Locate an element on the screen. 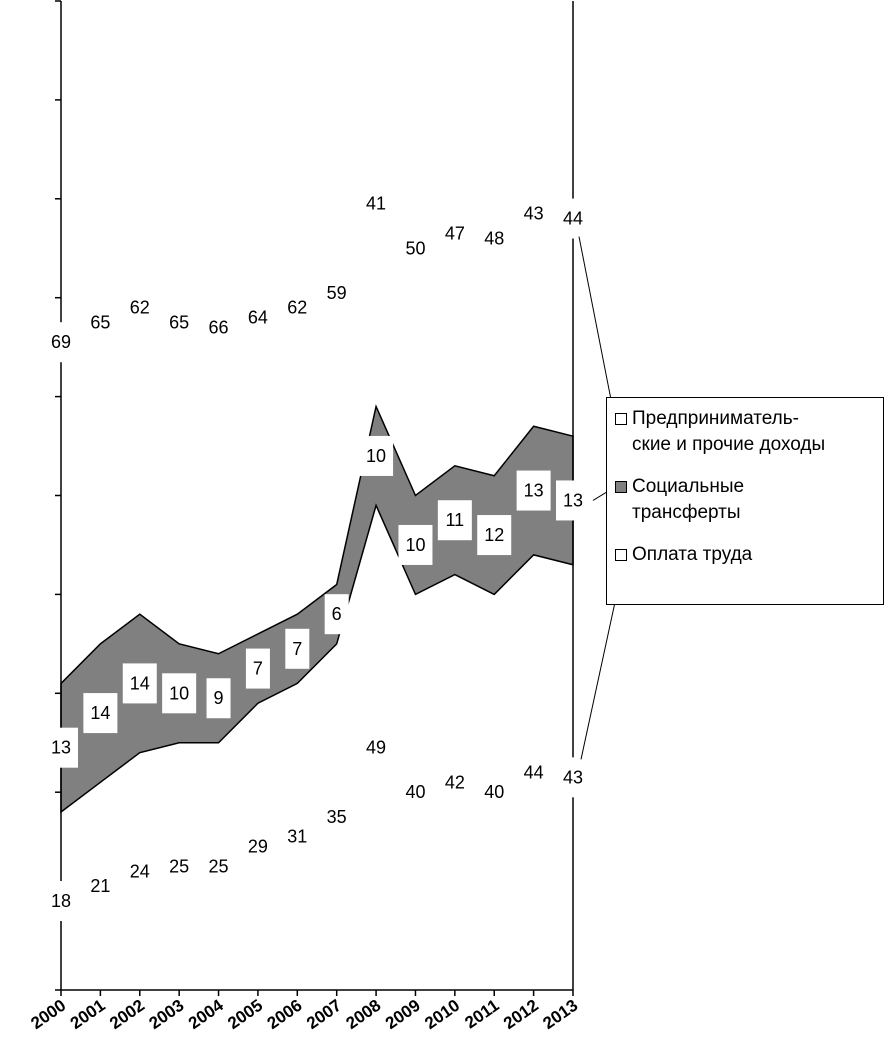 The image size is (895, 1061). x-tick-label: 2002 is located at coordinates (127, 1014).